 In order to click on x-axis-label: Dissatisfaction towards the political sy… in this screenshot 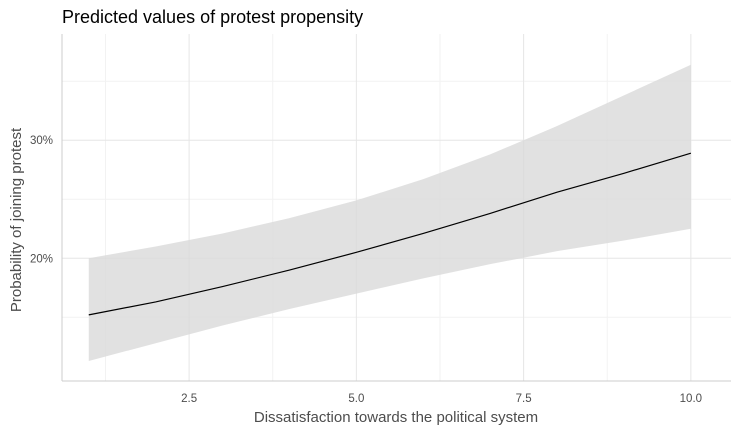, I will do `click(396, 417)`.